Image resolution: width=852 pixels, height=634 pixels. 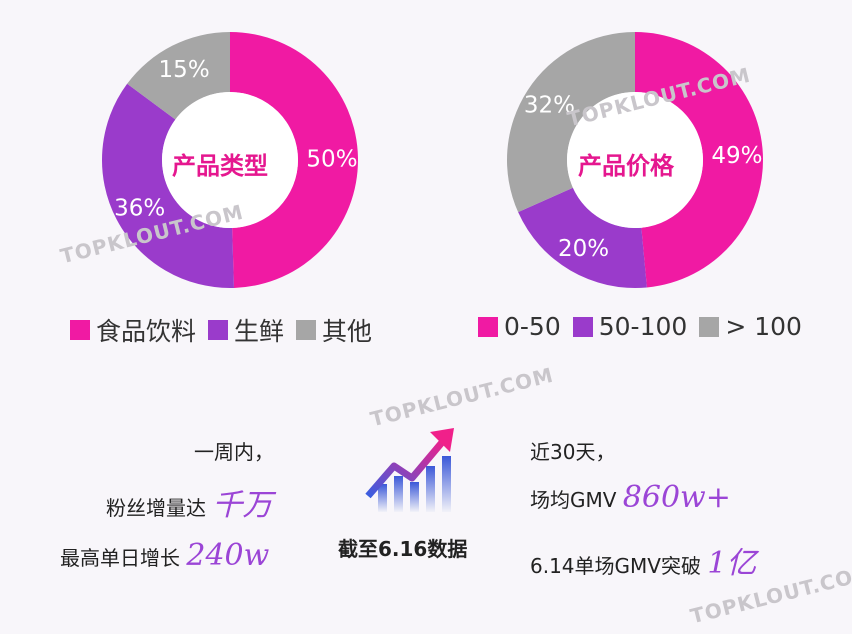 I want to click on donut-slice-> 100, so click(x=571, y=122).